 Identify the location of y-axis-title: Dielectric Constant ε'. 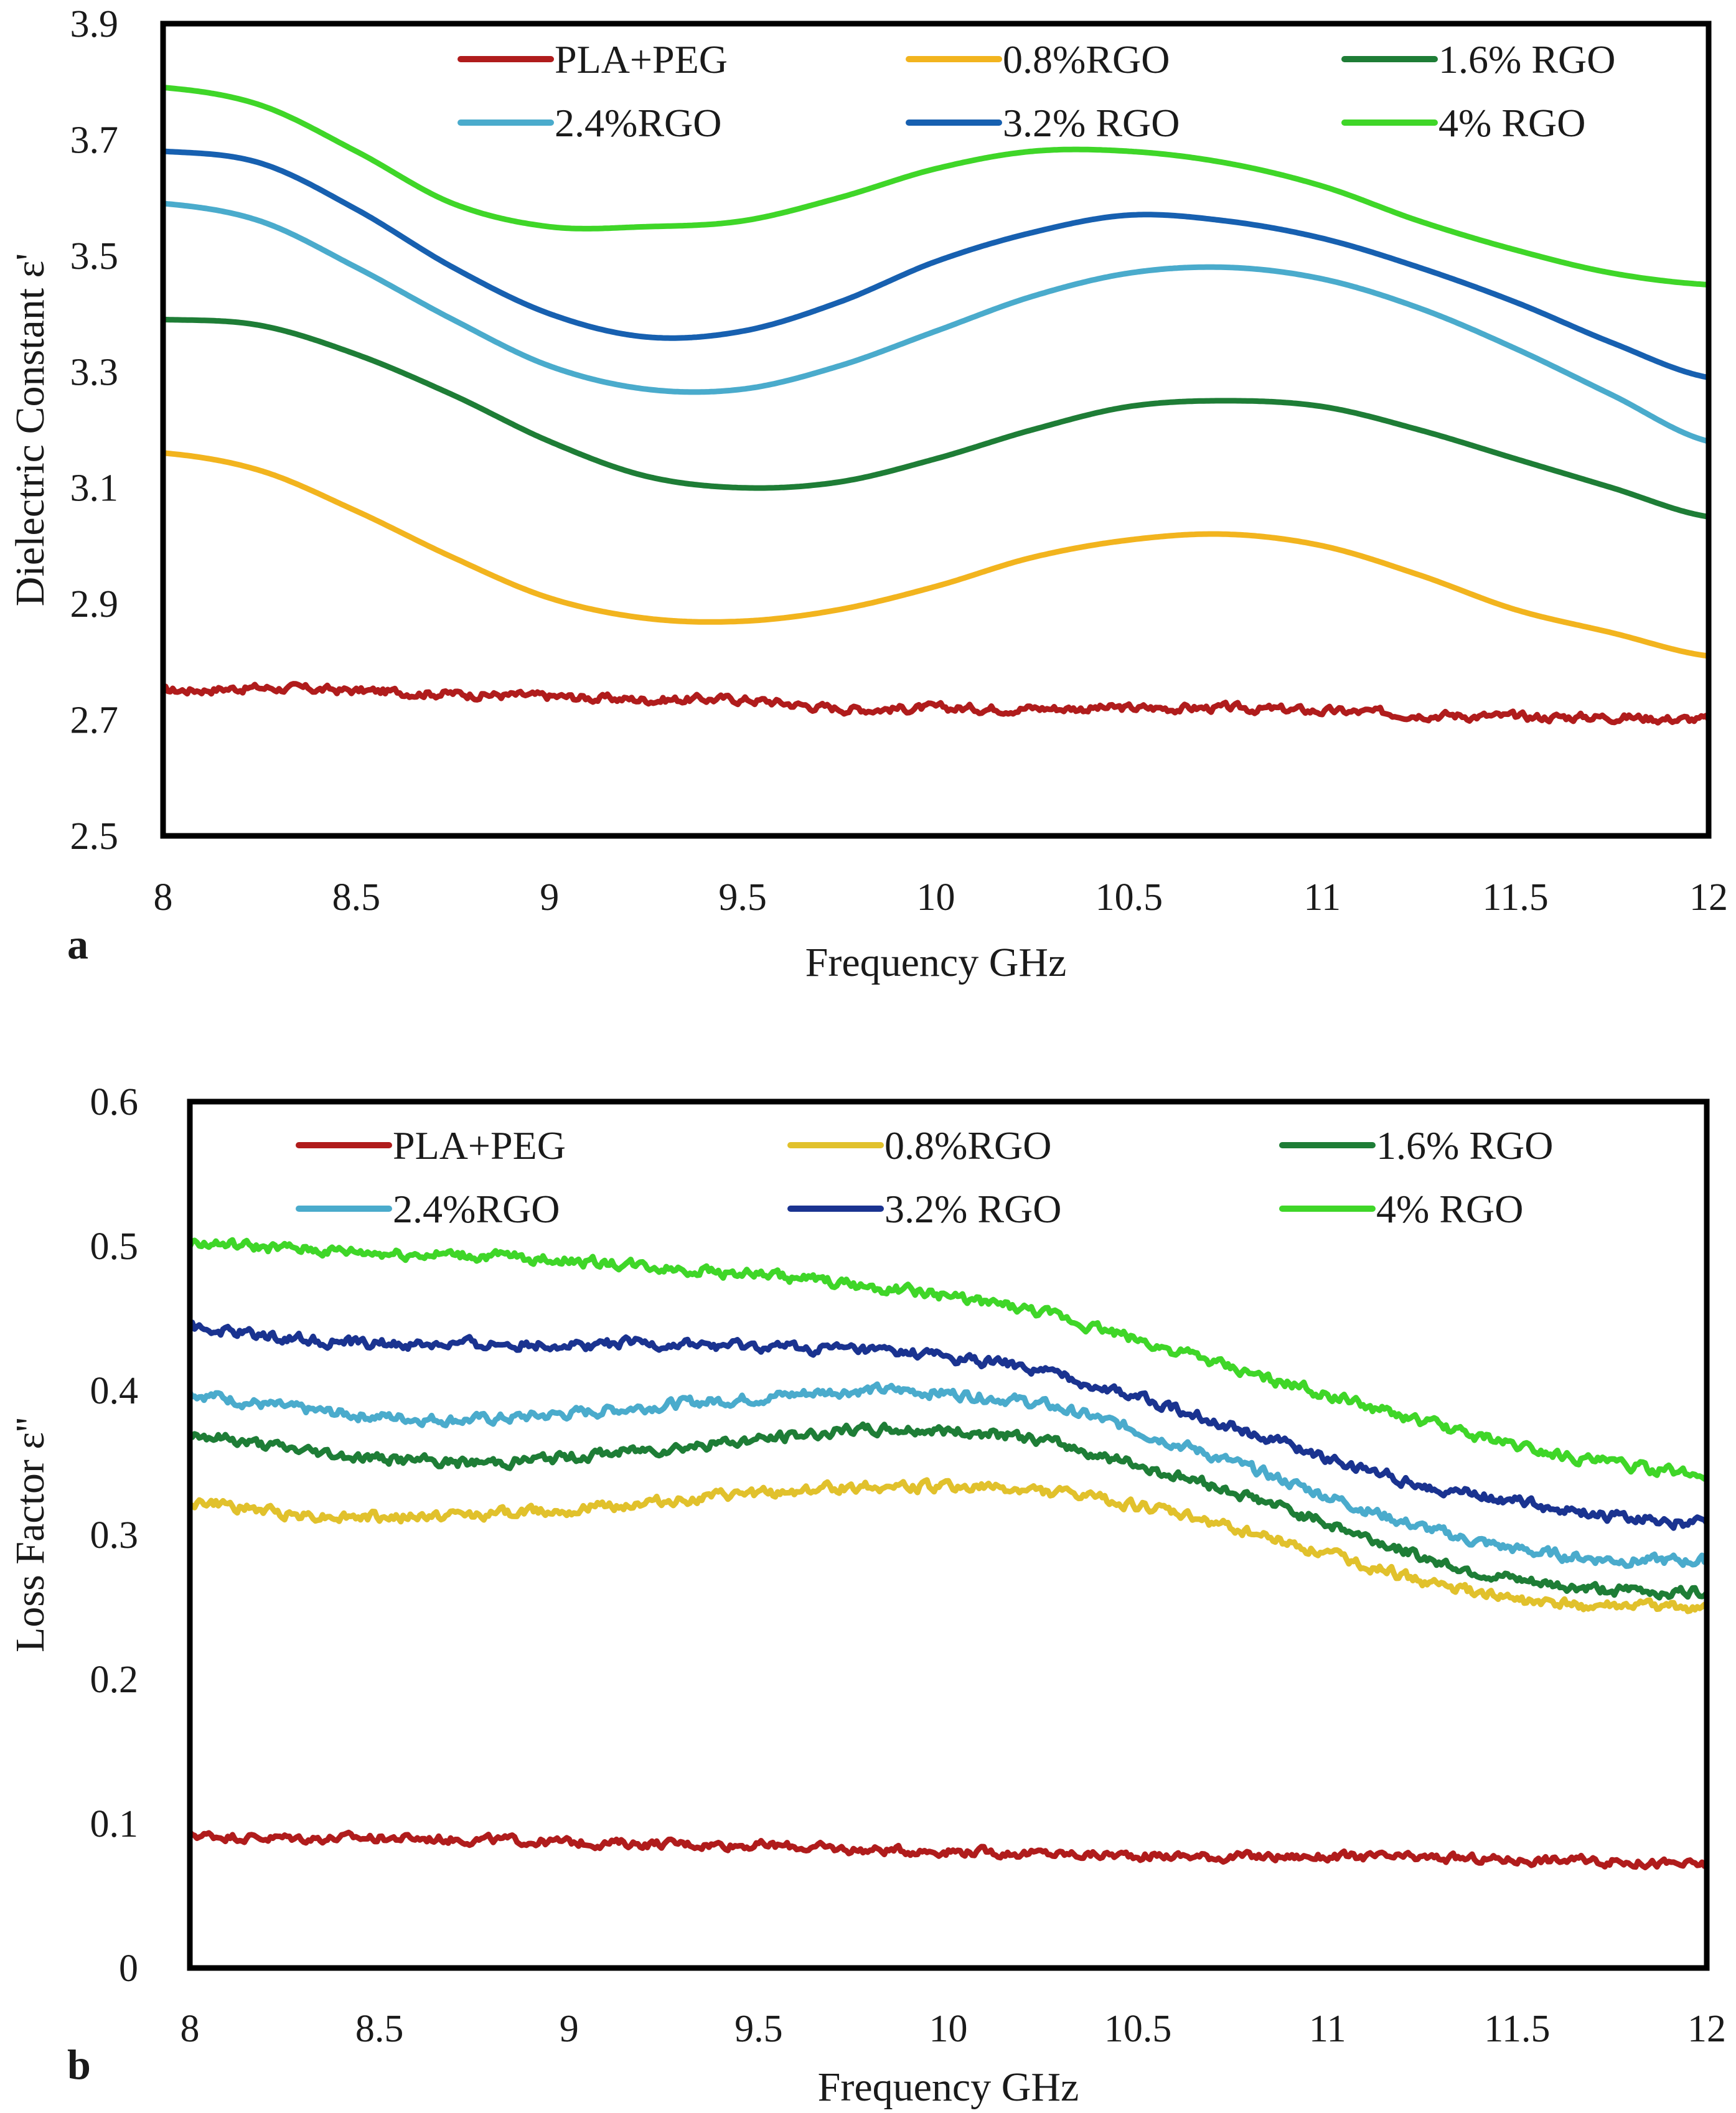
(30, 429).